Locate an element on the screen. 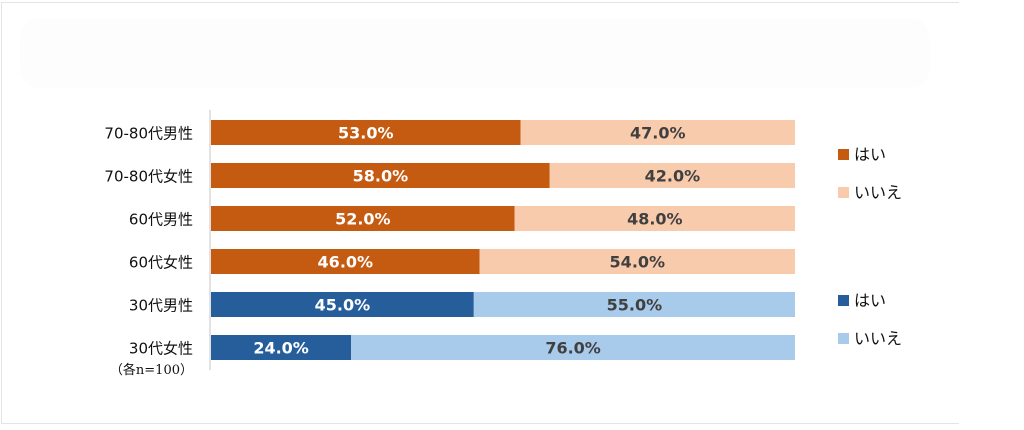 This screenshot has height=430, width=1024. data-label-no: 54.0% is located at coordinates (638, 262).